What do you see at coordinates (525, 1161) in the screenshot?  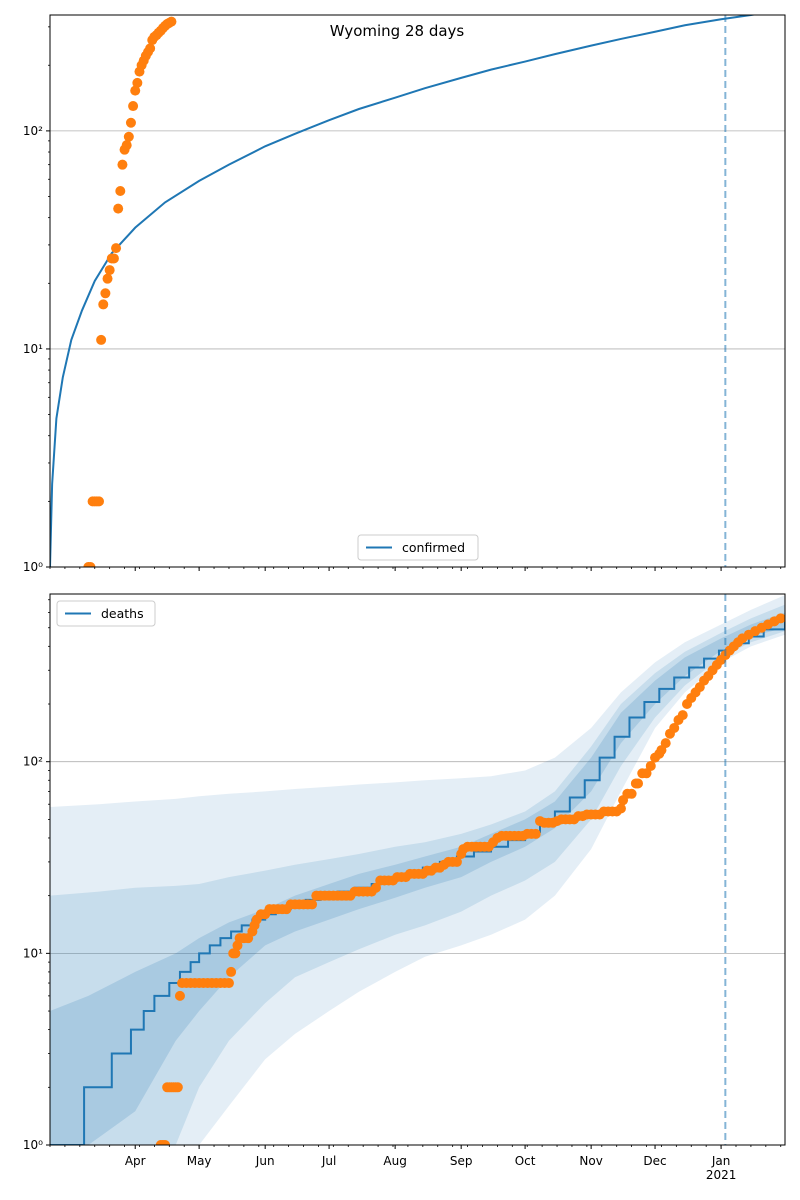 I see `x-tick-label: Oct` at bounding box center [525, 1161].